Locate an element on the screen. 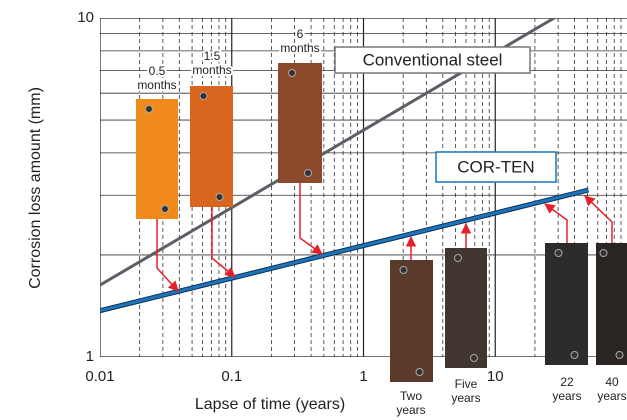 The image size is (627, 420). x-tick-label: 0.1 is located at coordinates (231, 376).